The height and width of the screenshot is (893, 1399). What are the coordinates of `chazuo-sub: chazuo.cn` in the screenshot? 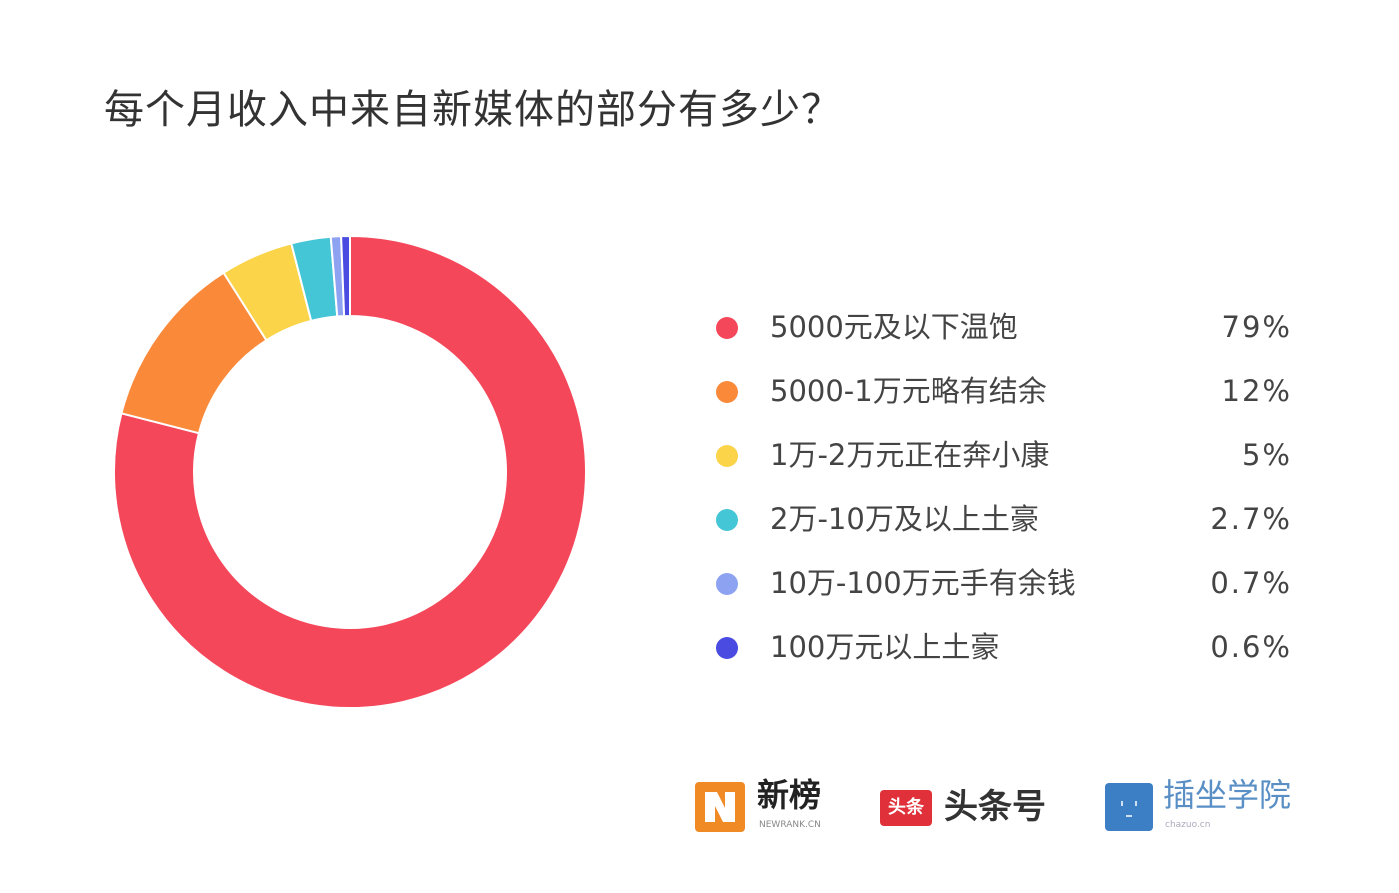 It's located at (1188, 825).